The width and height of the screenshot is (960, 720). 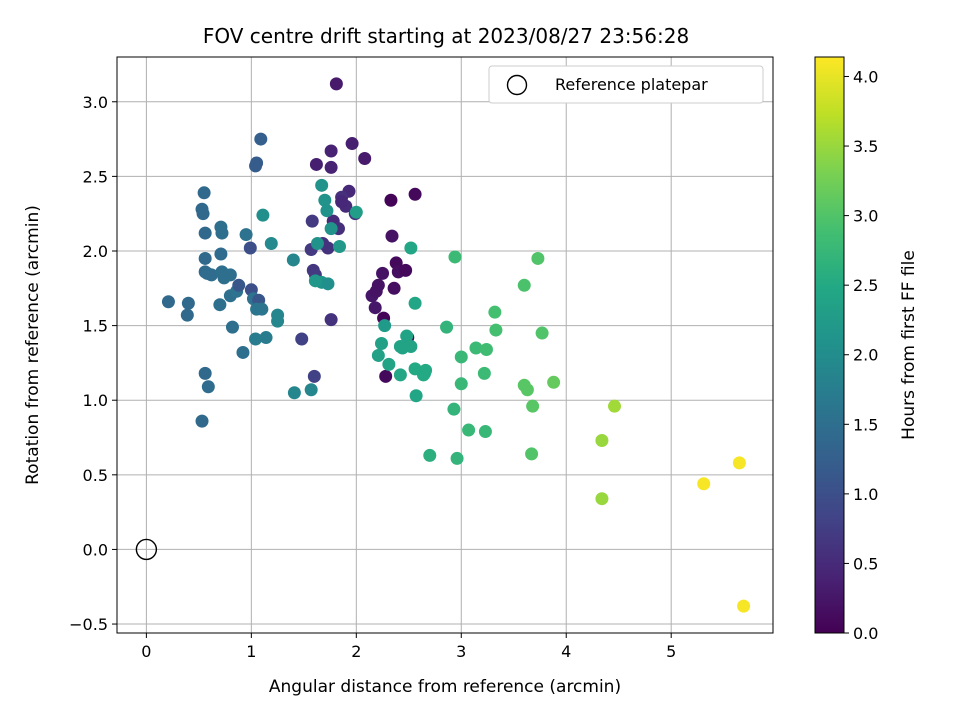 What do you see at coordinates (408, 647) in the screenshot?
I see `x-axis-ticks: 0 1 2 3 4 5` at bounding box center [408, 647].